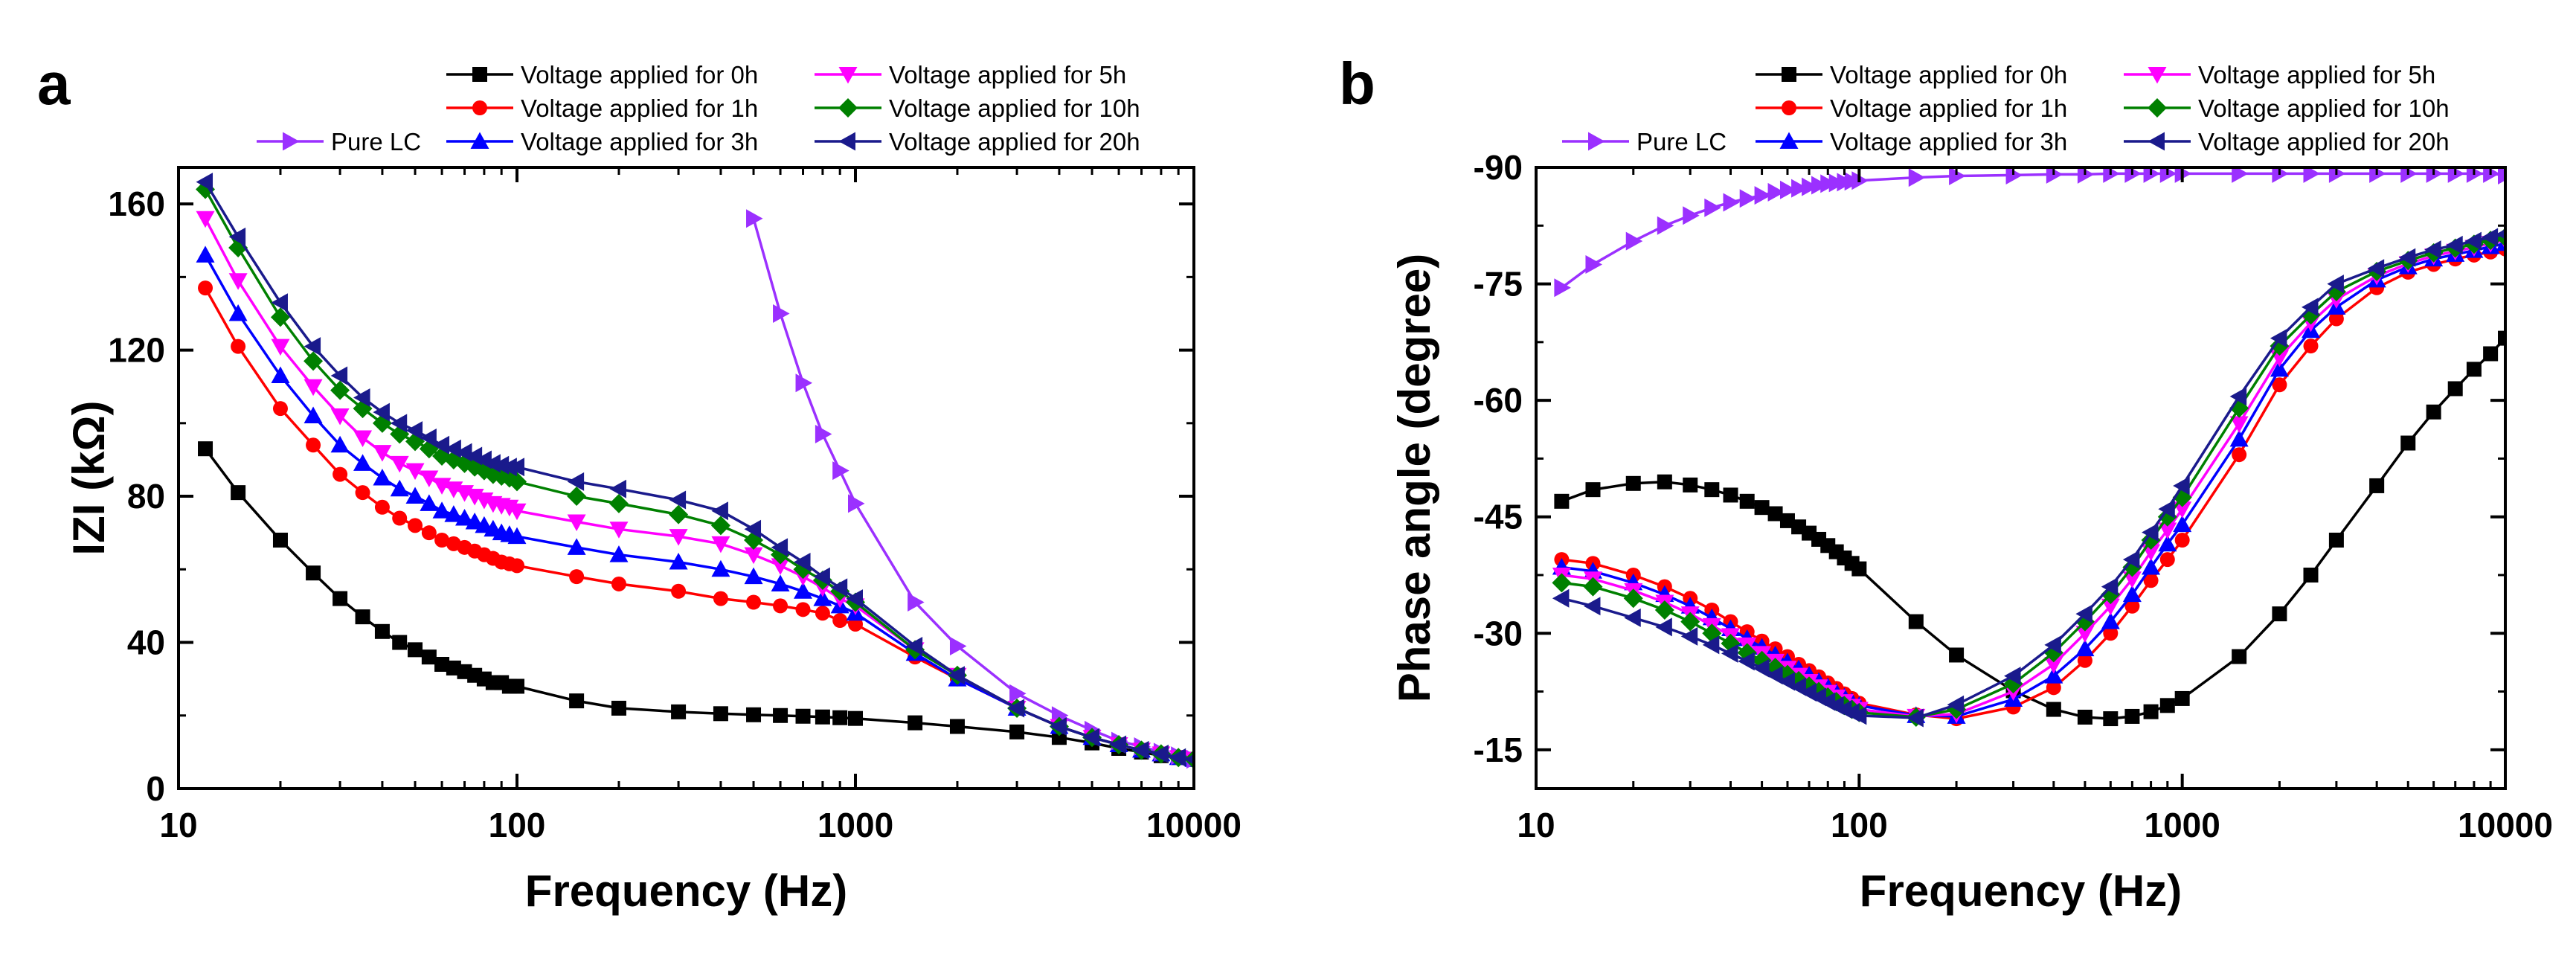 The height and width of the screenshot is (953, 2576). I want to click on legend-label: Pure LC, so click(376, 141).